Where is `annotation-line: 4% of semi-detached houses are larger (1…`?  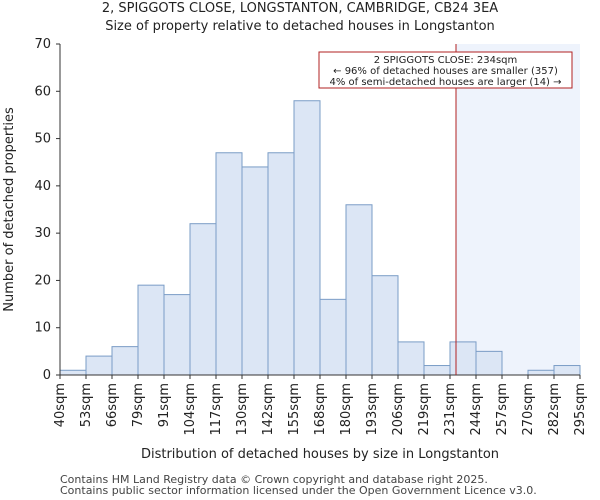
annotation-line: 4% of semi-detached houses are larger (1… is located at coordinates (445, 82).